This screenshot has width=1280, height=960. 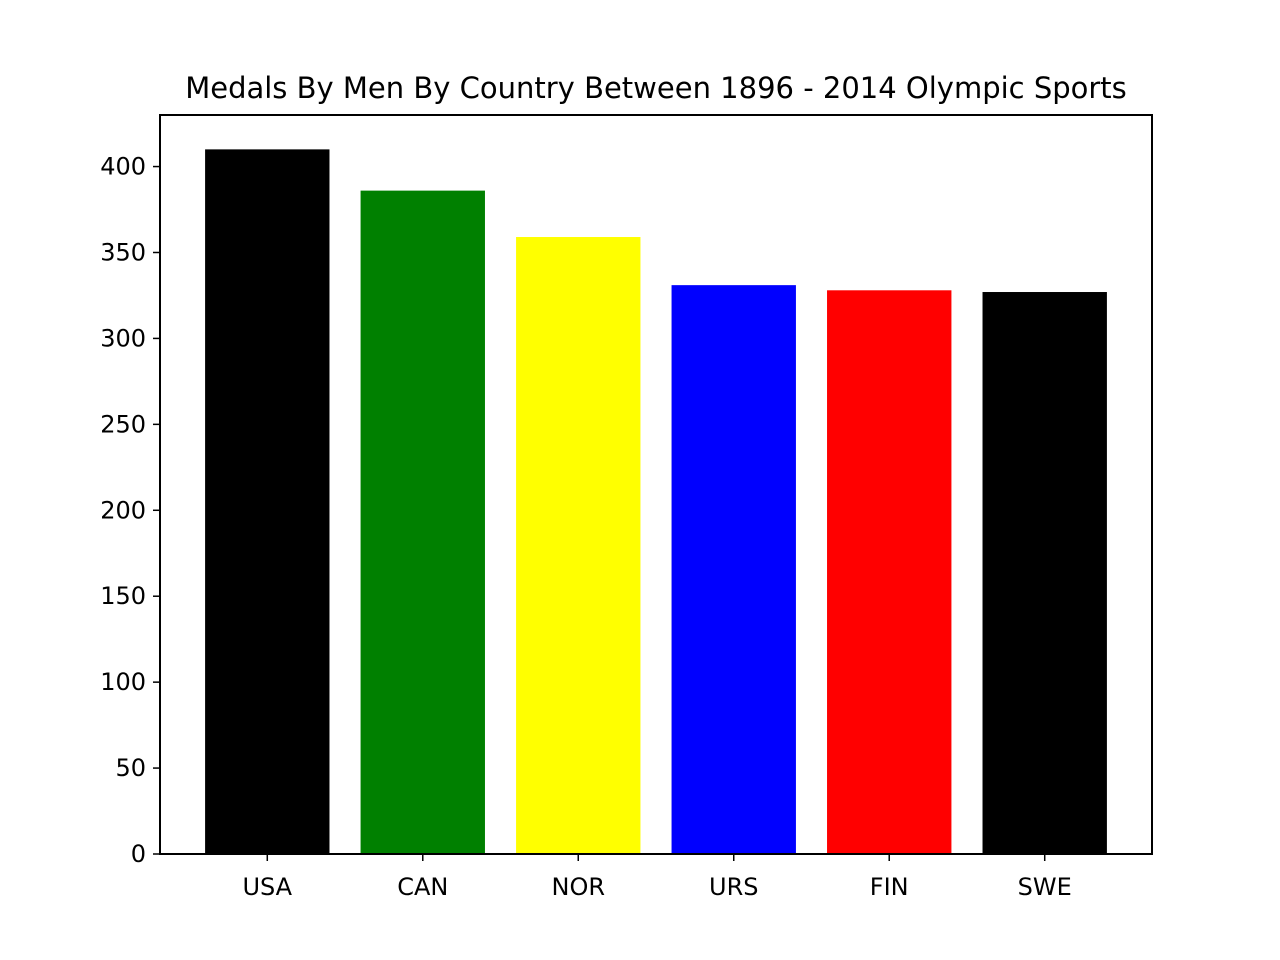 What do you see at coordinates (123, 682) in the screenshot?
I see `y-tick-label: 100` at bounding box center [123, 682].